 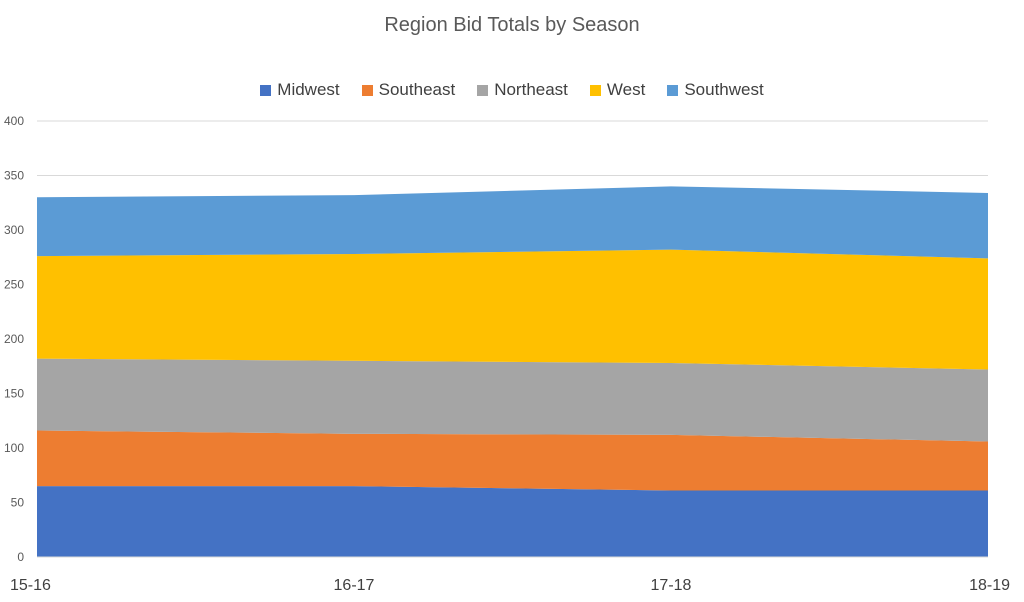 What do you see at coordinates (14, 285) in the screenshot?
I see `y-tick-label: 250` at bounding box center [14, 285].